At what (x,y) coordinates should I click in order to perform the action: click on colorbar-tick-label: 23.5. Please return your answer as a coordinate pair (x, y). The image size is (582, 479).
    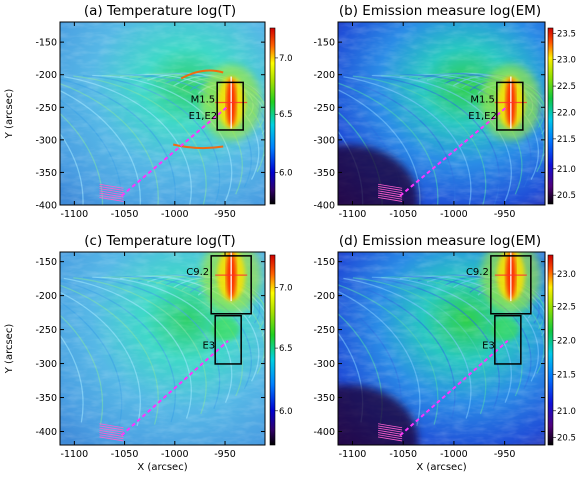
    Looking at the image, I should click on (566, 34).